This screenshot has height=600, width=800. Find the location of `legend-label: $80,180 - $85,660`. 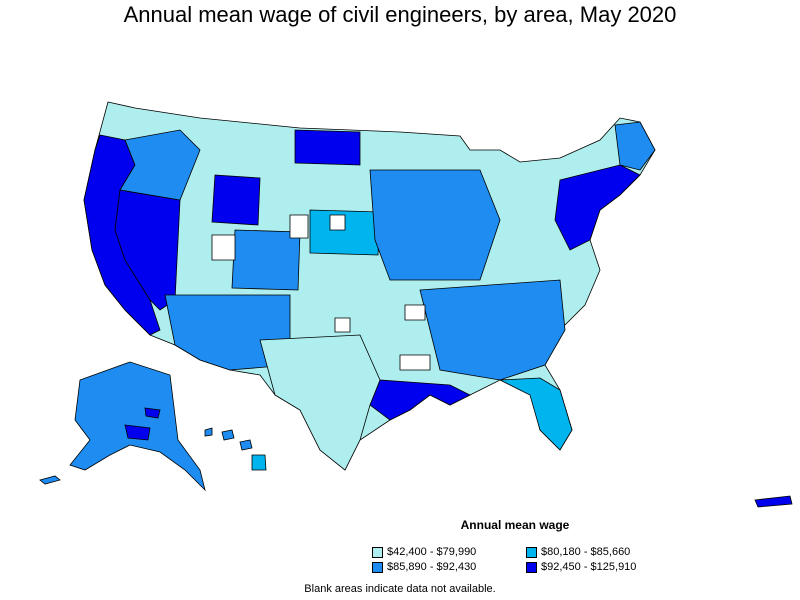

legend-label: $80,180 - $85,660 is located at coordinates (586, 552).